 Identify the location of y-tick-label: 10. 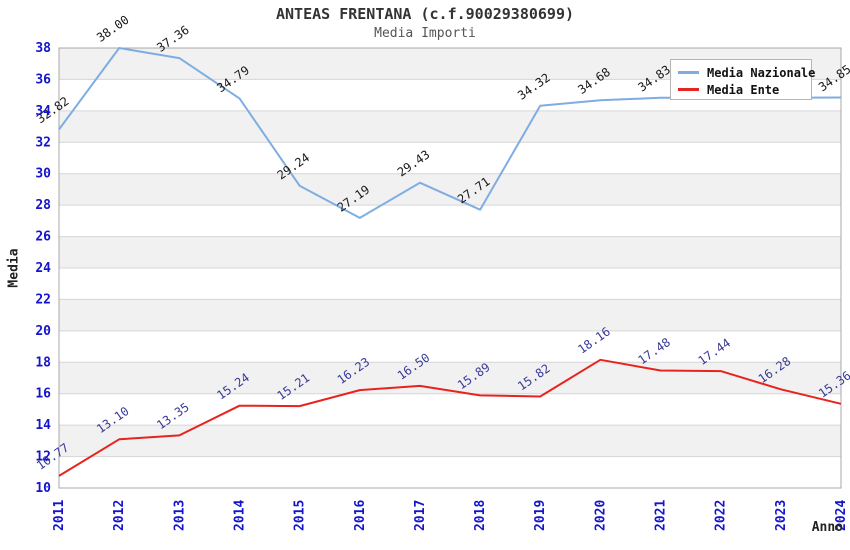
(43, 488).